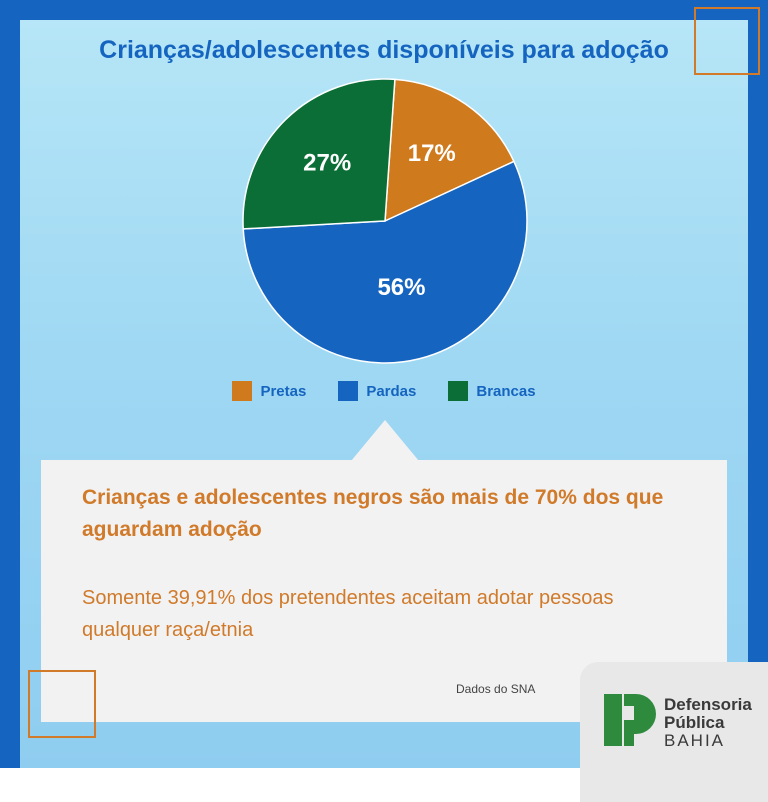  Describe the element at coordinates (496, 689) in the screenshot. I see `source-note: Dados do SNA` at that location.